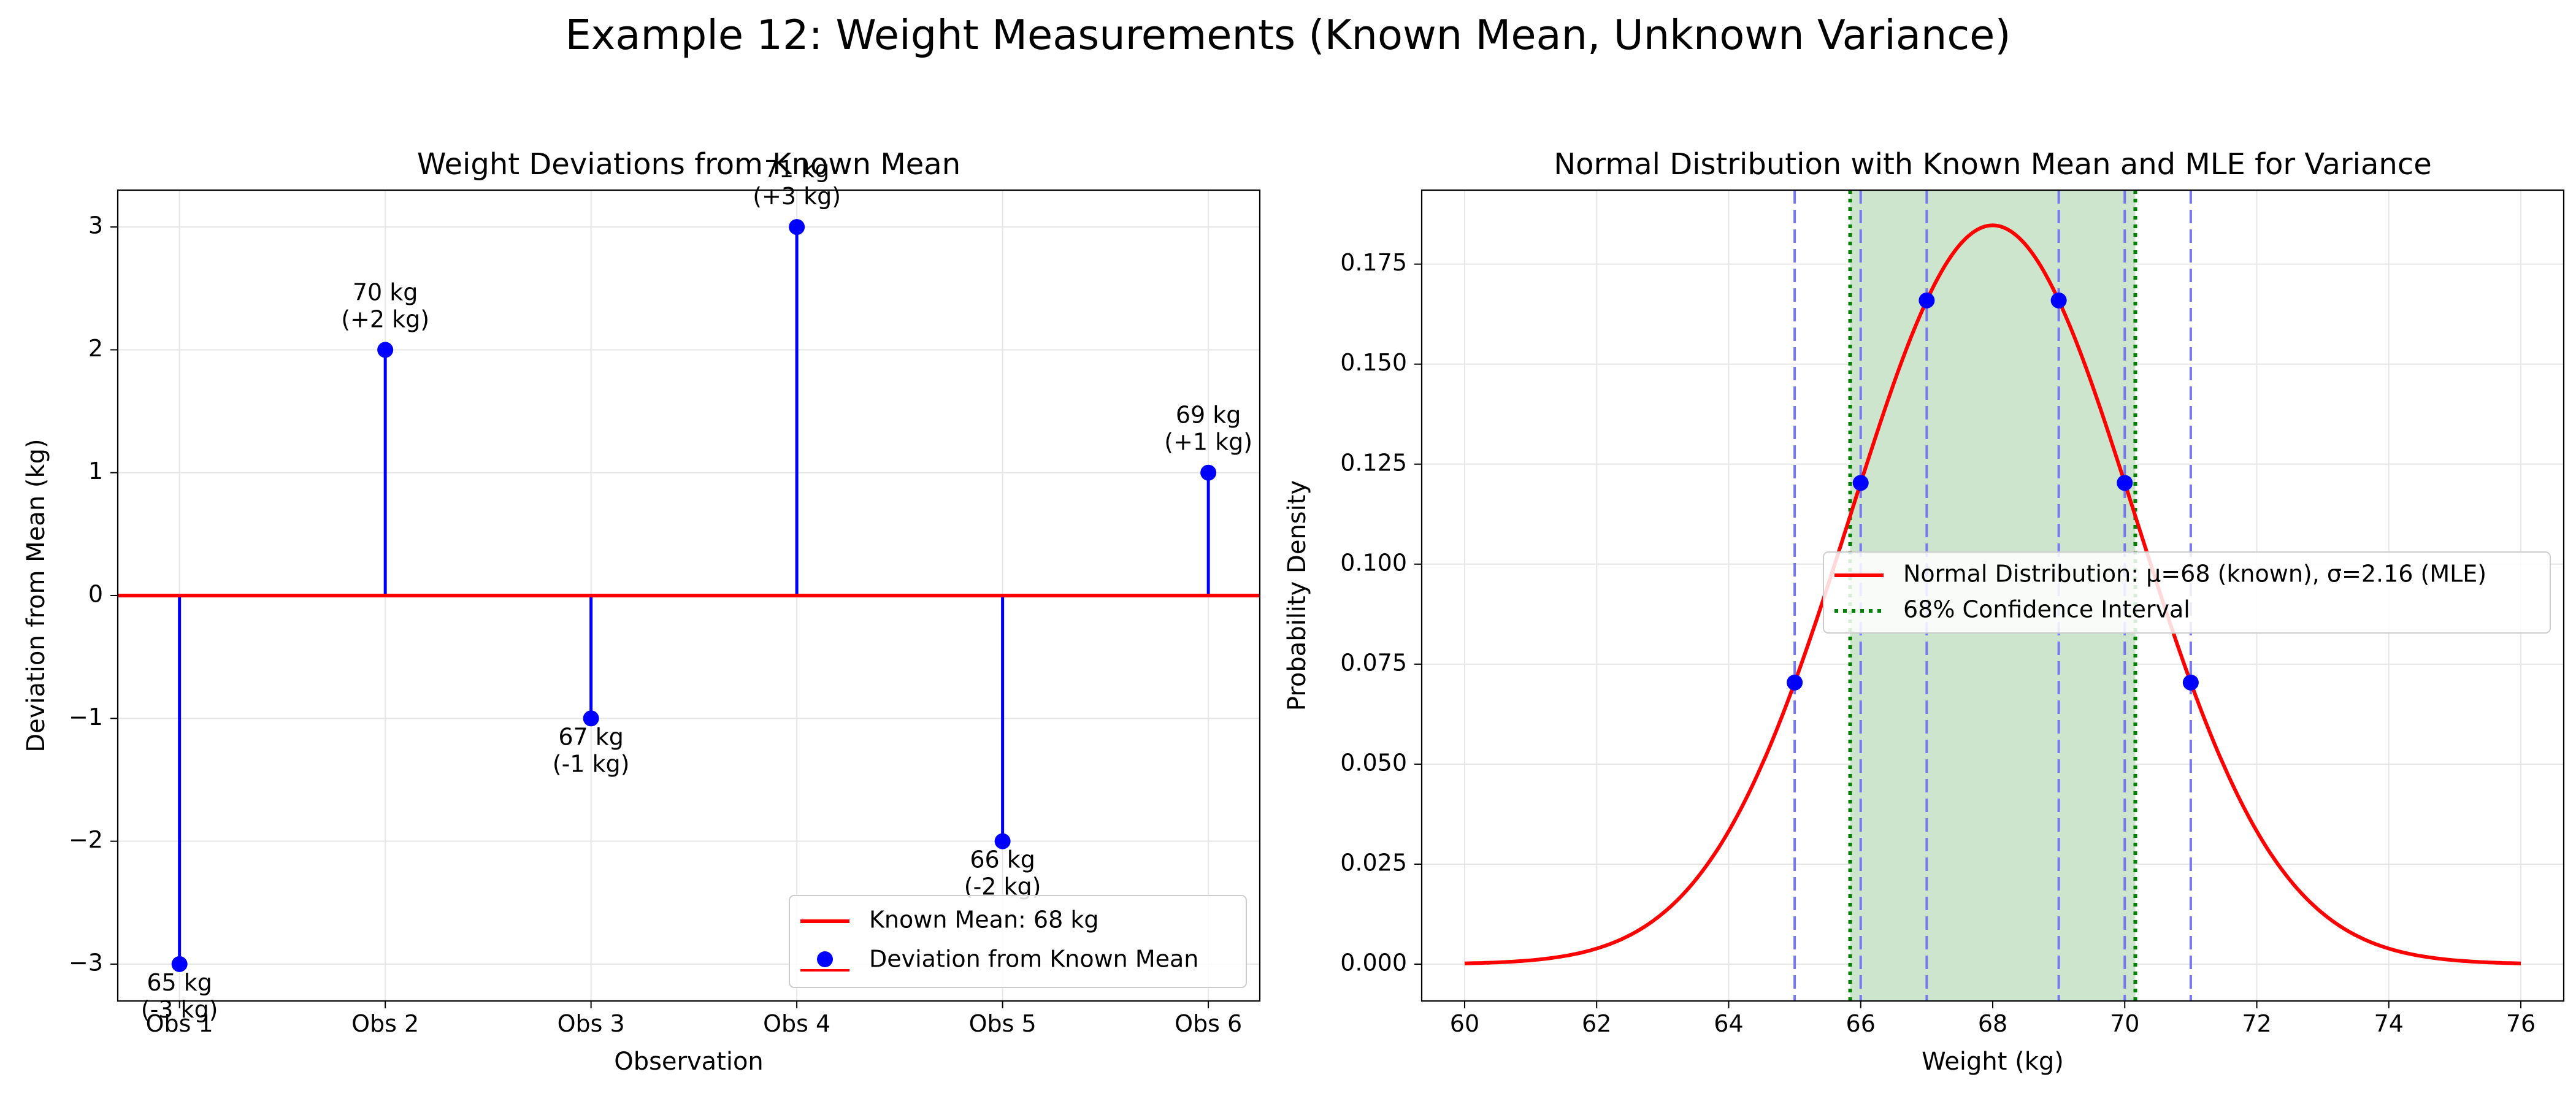 This screenshot has height=1104, width=2576. What do you see at coordinates (688, 164) in the screenshot?
I see `chart-title: Weight Deviations from Known Mean` at bounding box center [688, 164].